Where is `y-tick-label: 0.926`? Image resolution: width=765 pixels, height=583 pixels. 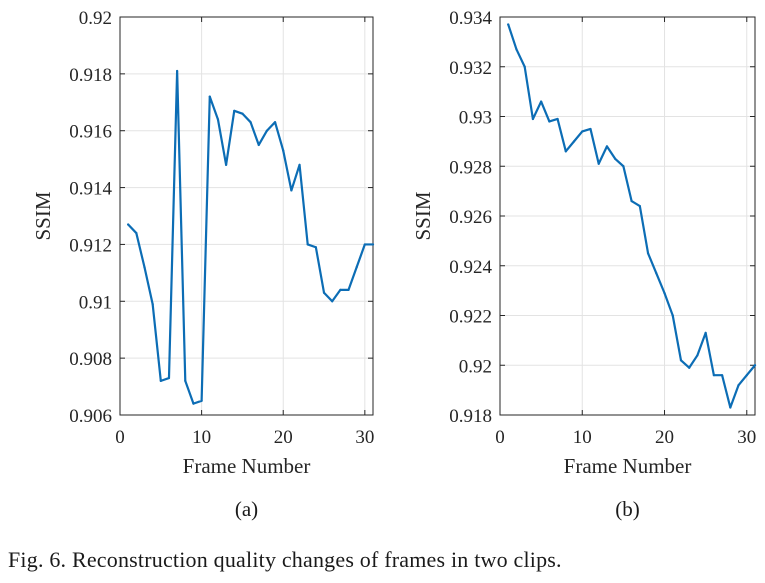
y-tick-label: 0.926 is located at coordinates (470, 217).